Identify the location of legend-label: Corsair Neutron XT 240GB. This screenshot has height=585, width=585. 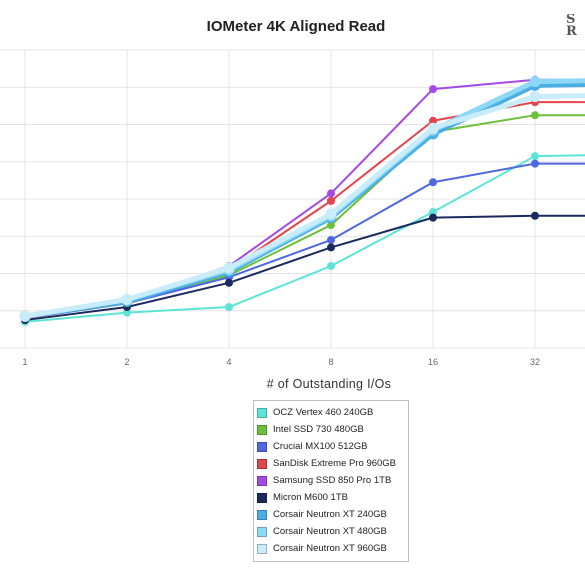
(330, 514).